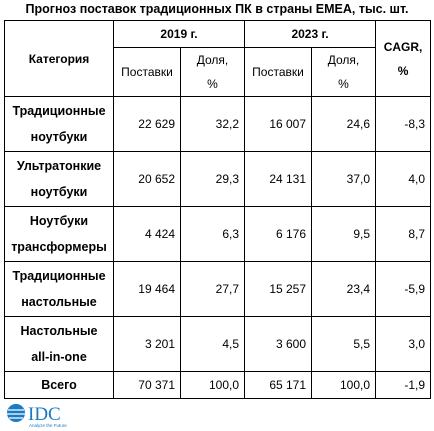  I want to click on value-cell: 29,3, so click(212, 179).